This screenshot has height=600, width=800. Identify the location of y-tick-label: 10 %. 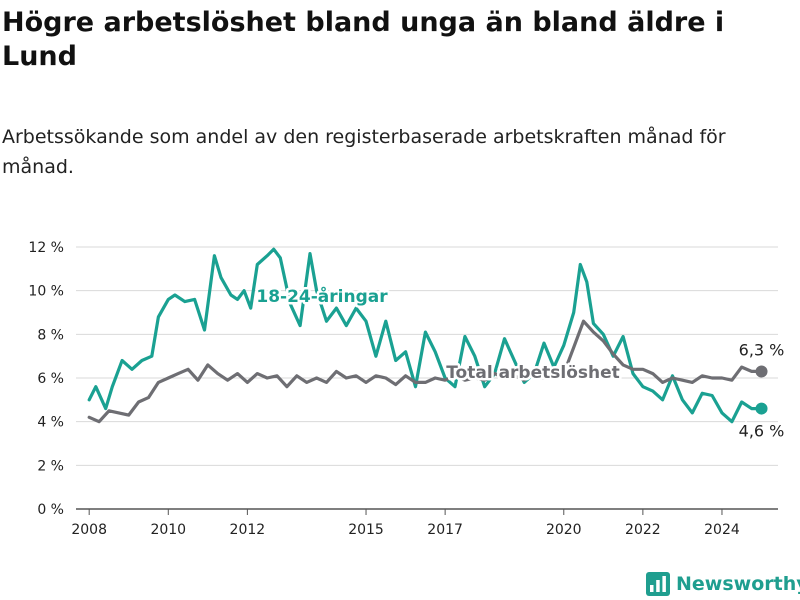
(46, 292).